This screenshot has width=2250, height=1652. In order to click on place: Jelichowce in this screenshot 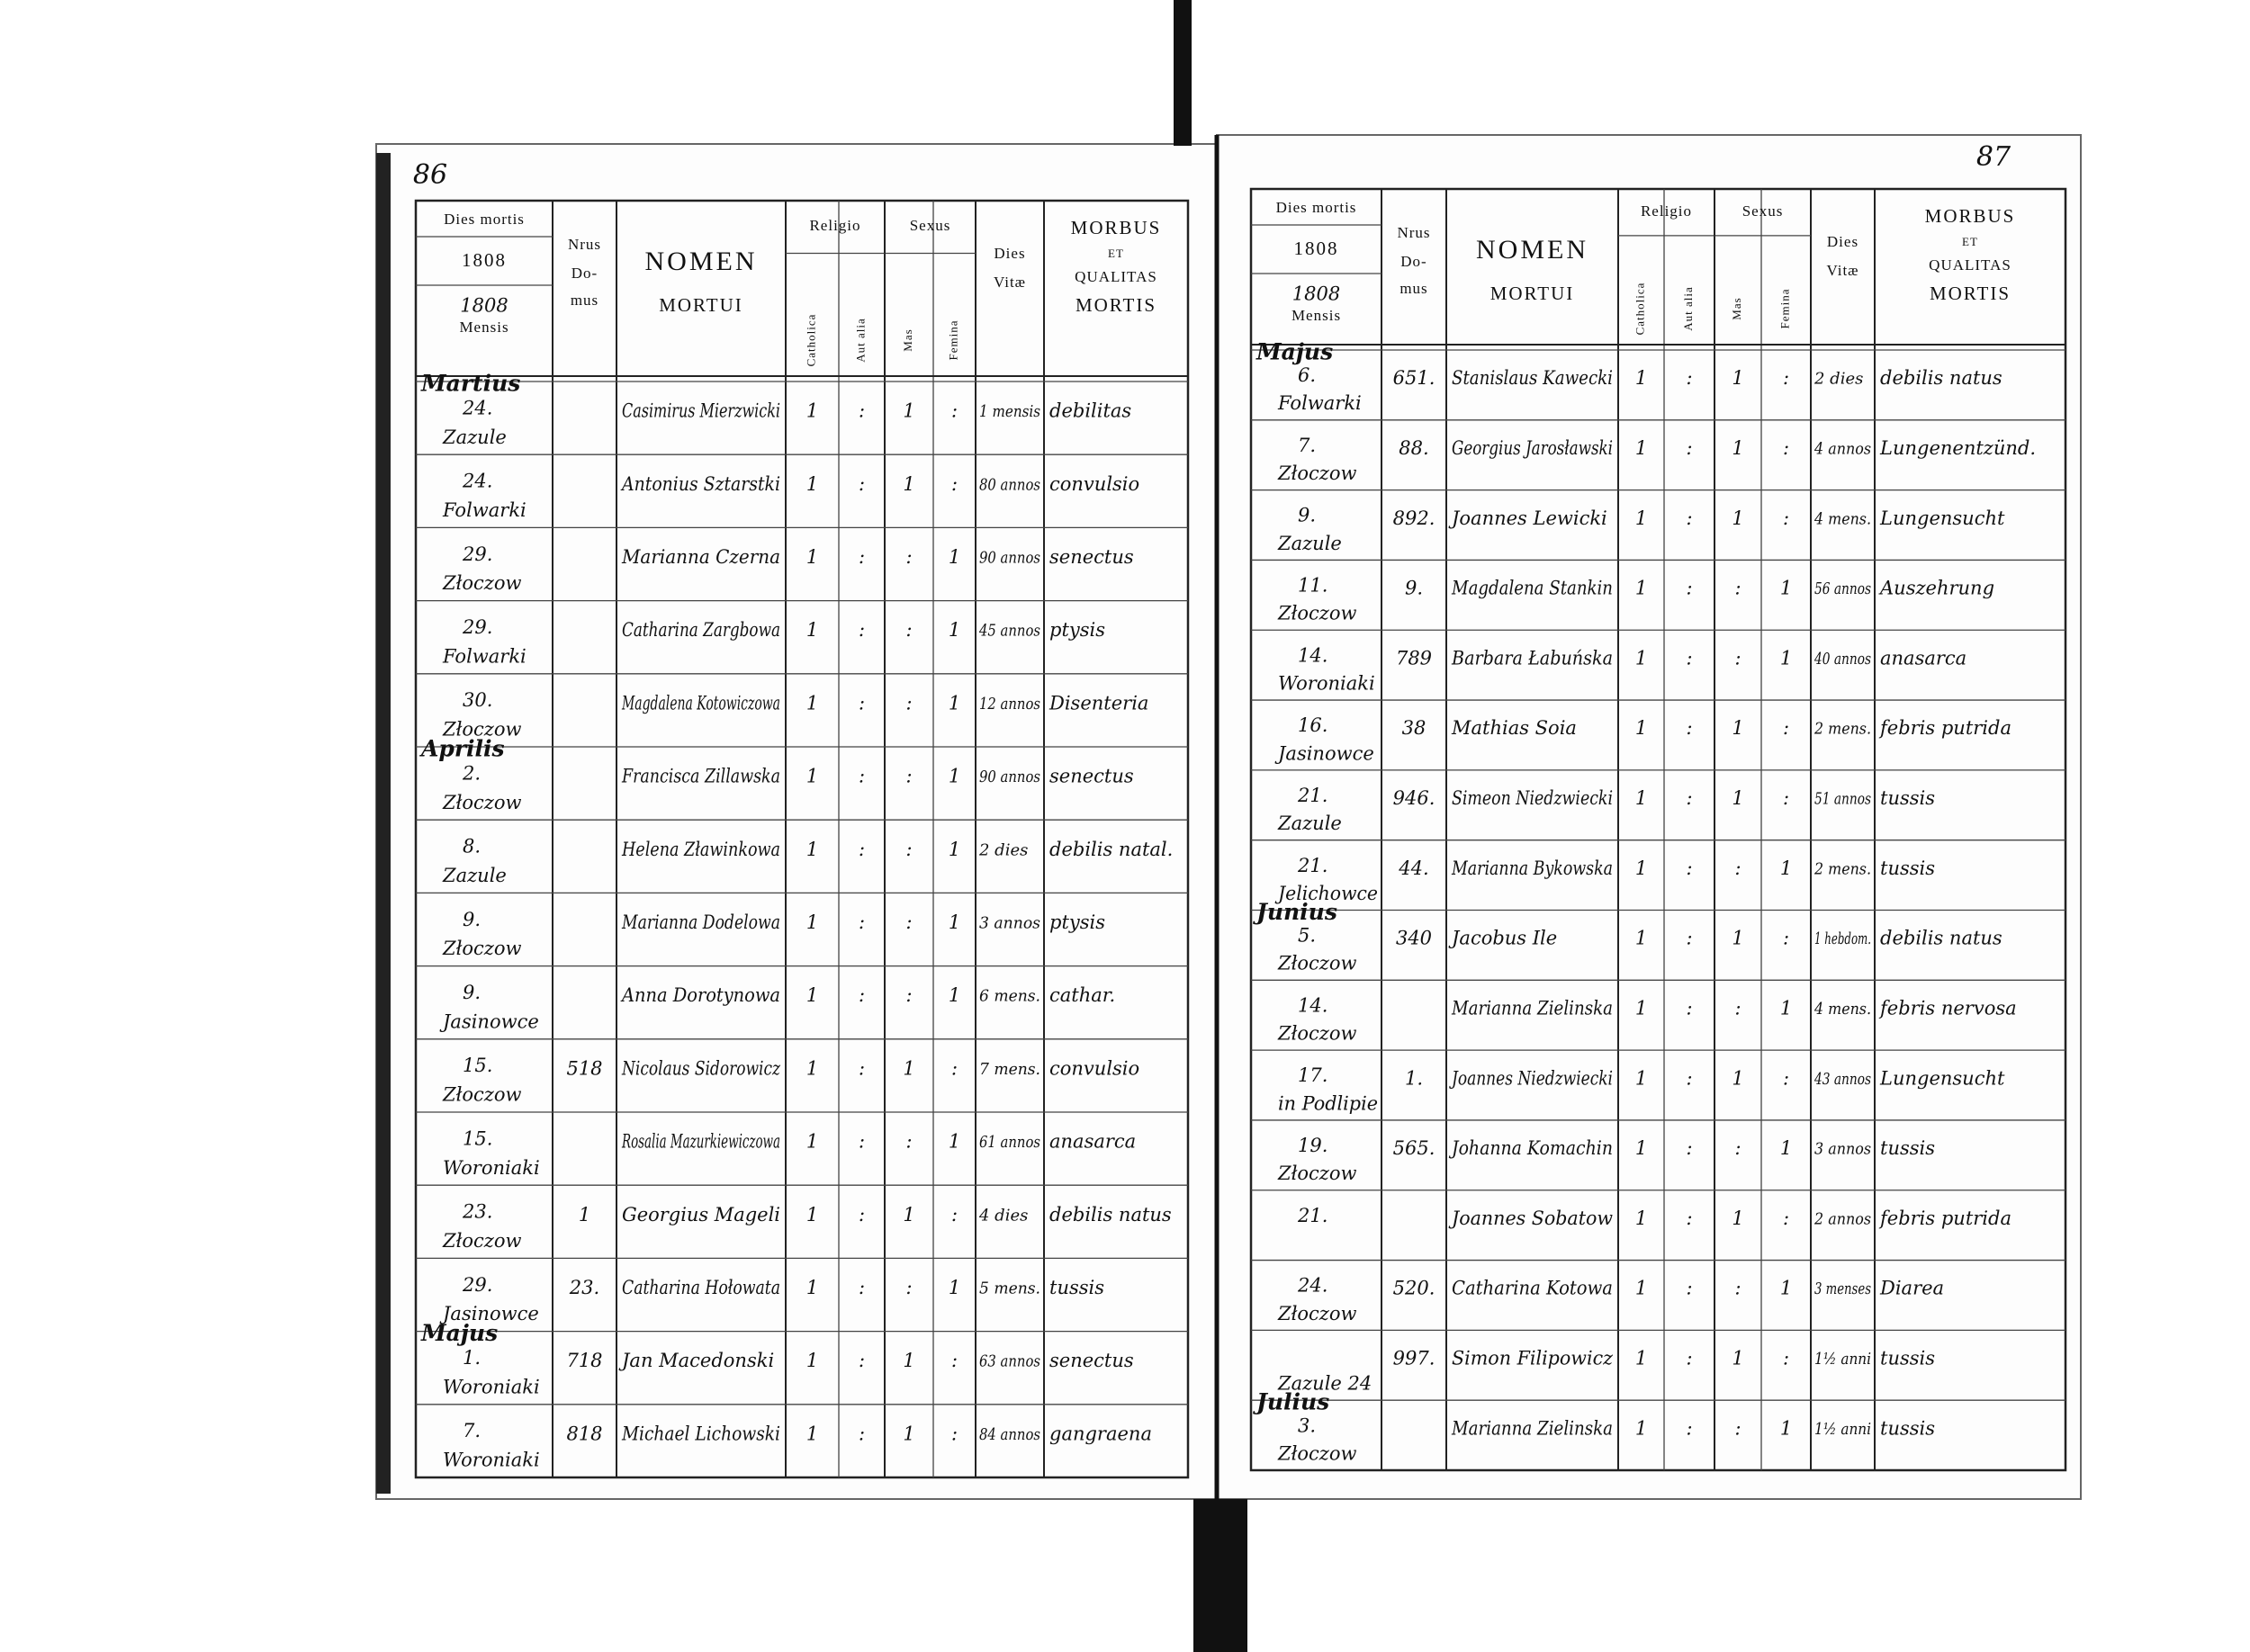, I will do `click(1326, 893)`.